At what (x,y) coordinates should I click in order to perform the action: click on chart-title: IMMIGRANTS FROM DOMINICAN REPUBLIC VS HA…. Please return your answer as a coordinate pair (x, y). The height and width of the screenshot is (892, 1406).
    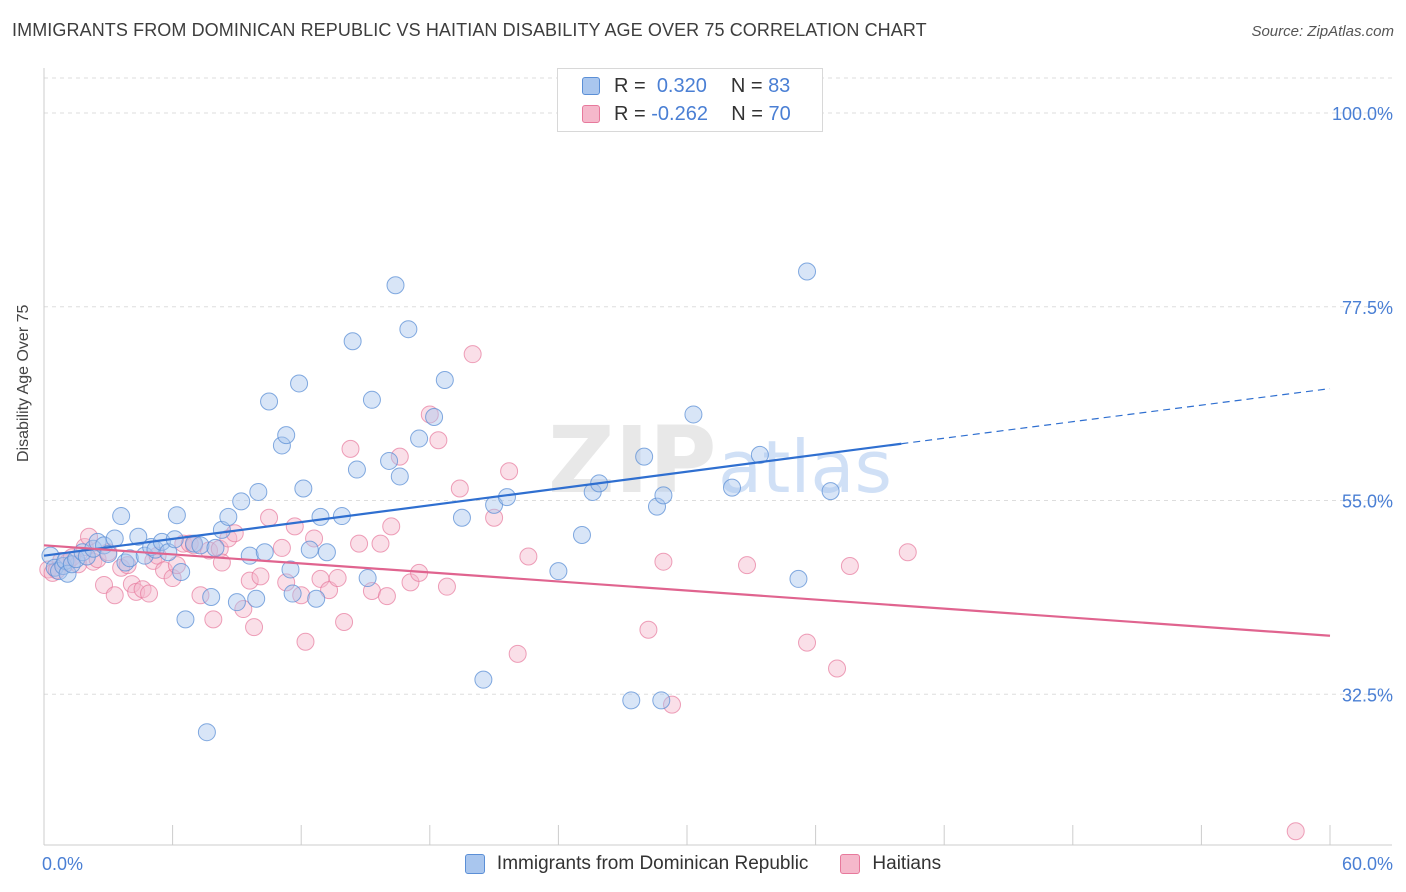
    Looking at the image, I should click on (469, 30).